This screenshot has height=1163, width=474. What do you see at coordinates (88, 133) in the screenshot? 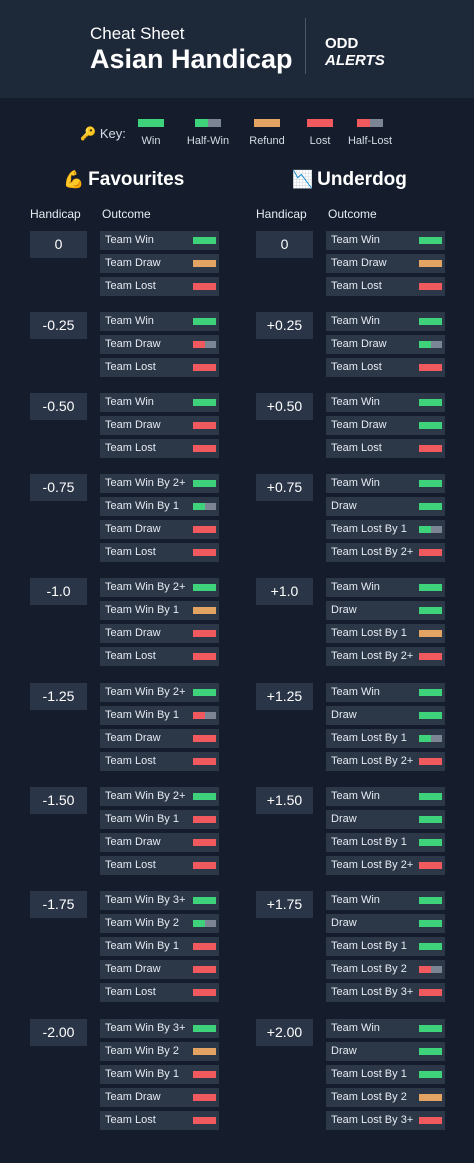
I see `key-icon: 🔑` at bounding box center [88, 133].